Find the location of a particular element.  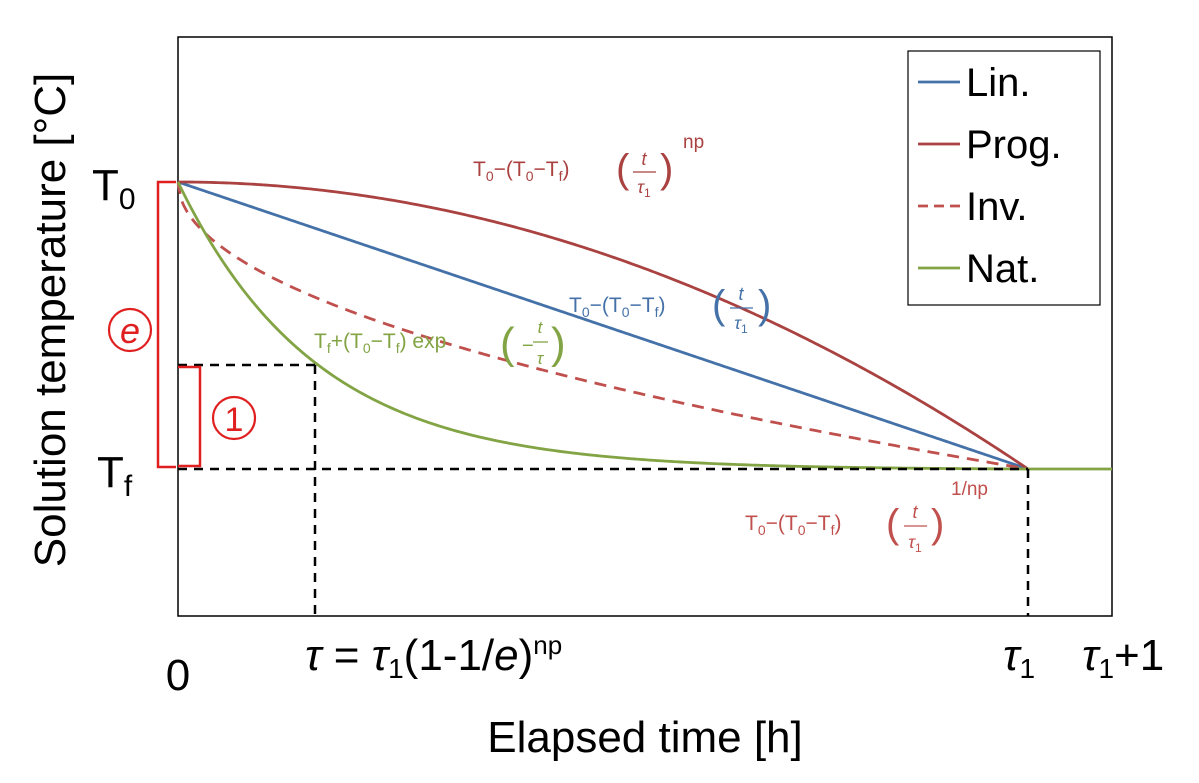

legend-label-lin: Lin. is located at coordinates (998, 83).